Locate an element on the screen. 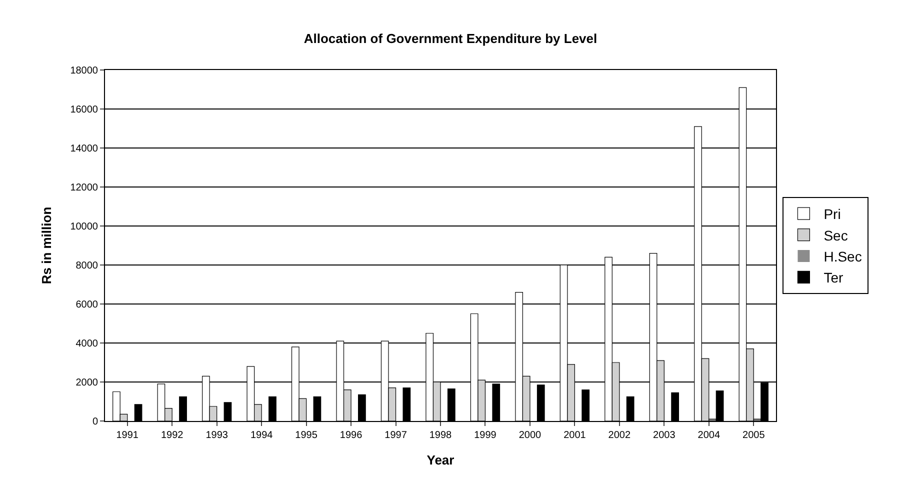  x-axis-title: Year is located at coordinates (440, 460).